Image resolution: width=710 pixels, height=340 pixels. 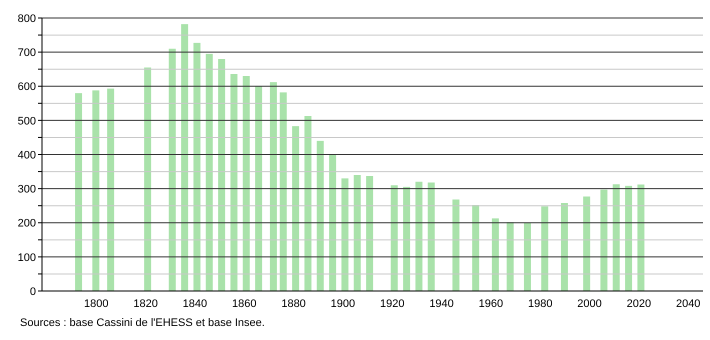 I want to click on x-tick-label: 2000, so click(x=589, y=304).